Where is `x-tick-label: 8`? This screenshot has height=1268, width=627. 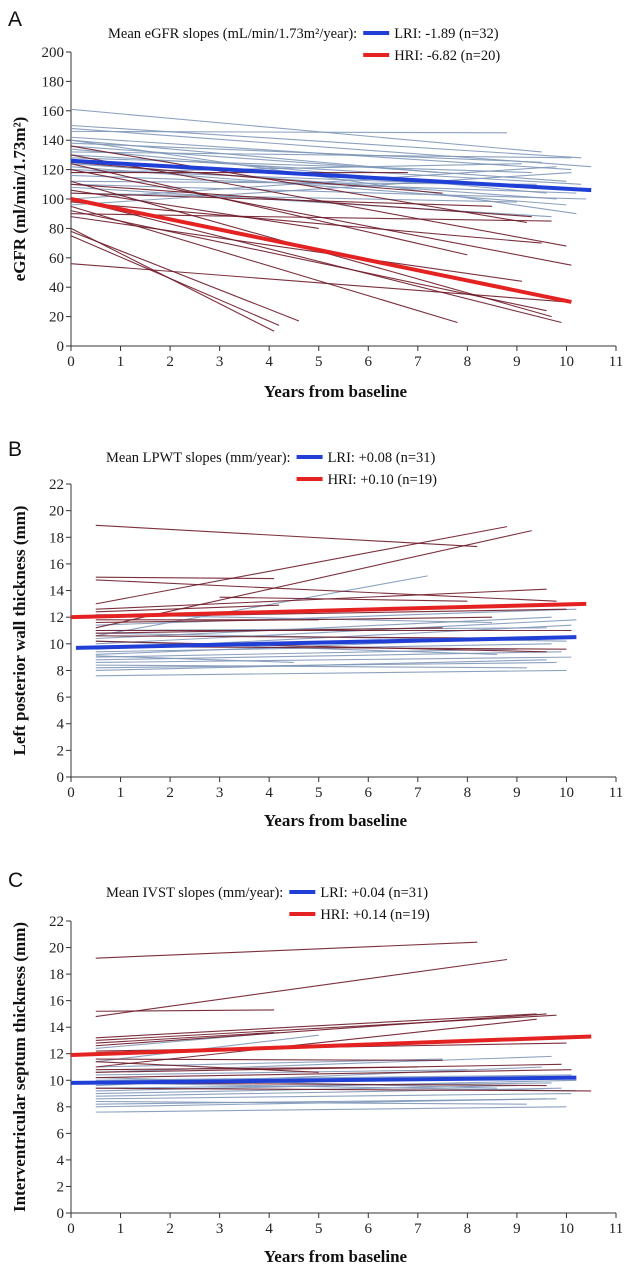
x-tick-label: 8 is located at coordinates (468, 1229).